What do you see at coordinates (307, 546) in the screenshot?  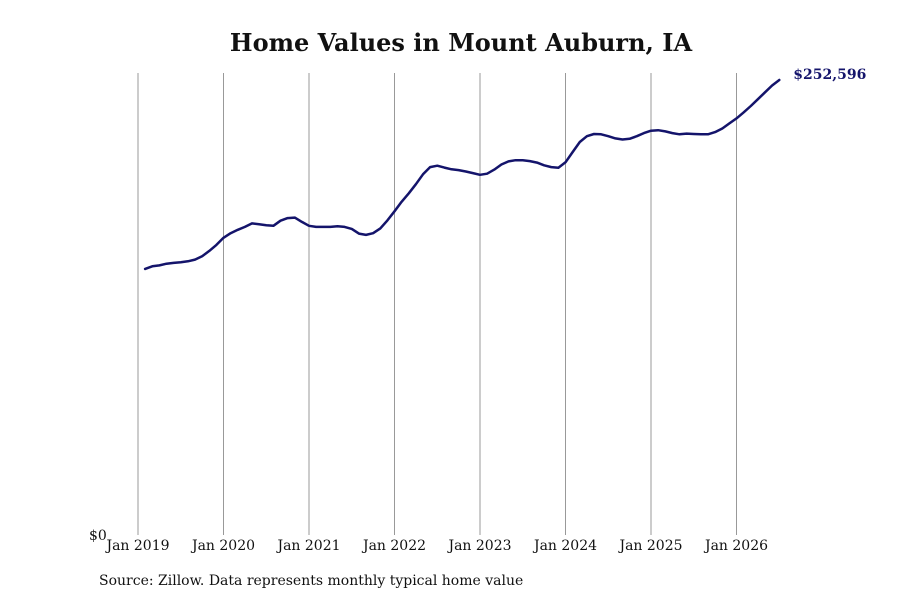 I see `x-tick-label: Jan 2021` at bounding box center [307, 546].